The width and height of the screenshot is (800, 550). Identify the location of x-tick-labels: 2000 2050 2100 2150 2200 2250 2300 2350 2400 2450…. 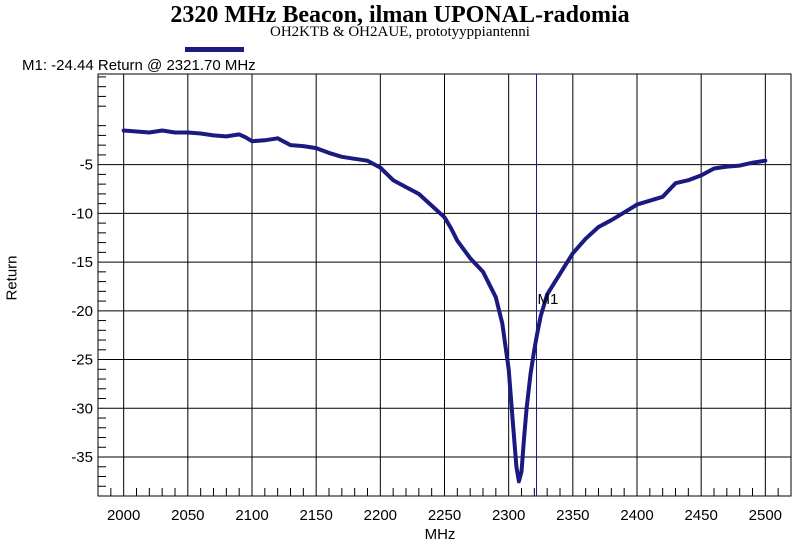
(444, 515).